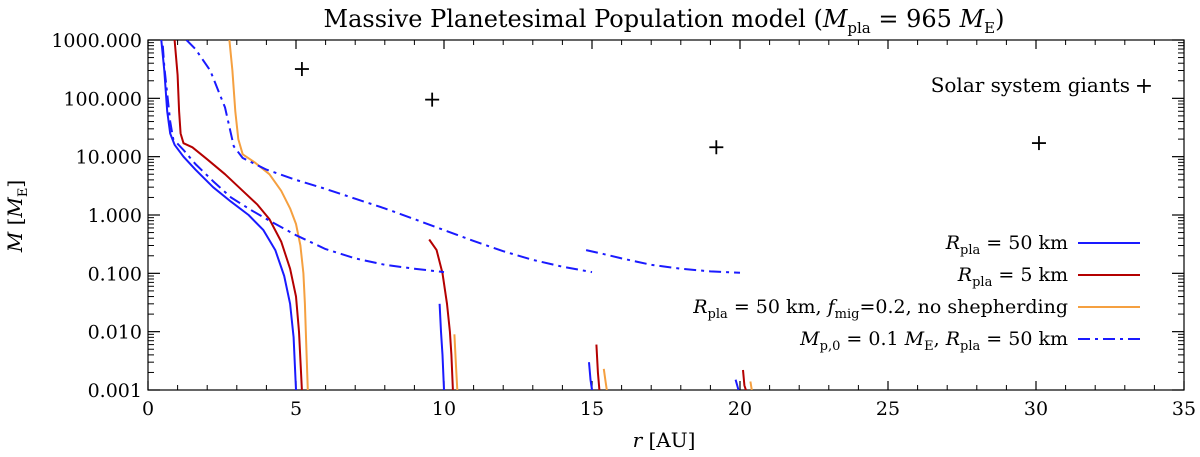 The height and width of the screenshot is (457, 1200). I want to click on legend-item-2: Rpla = 5 km, so click(1048, 277).